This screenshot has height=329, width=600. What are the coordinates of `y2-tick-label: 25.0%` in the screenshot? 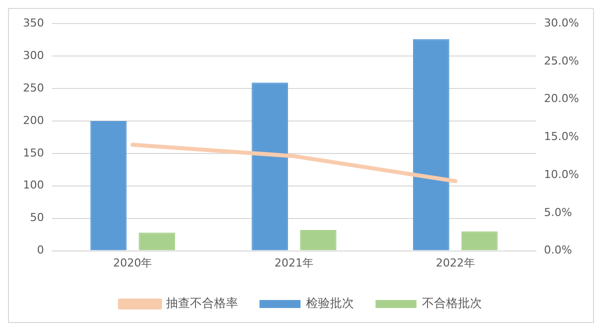 It's located at (562, 61).